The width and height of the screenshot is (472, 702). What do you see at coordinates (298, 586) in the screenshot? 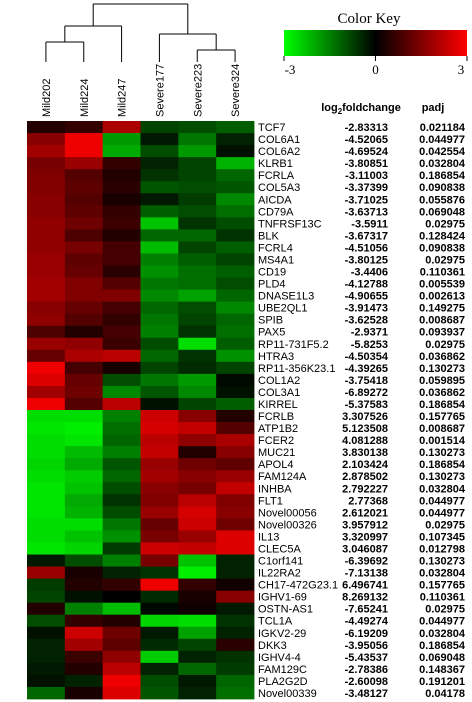
I see `row-gene-label: CH17-472G23.1` at bounding box center [298, 586].